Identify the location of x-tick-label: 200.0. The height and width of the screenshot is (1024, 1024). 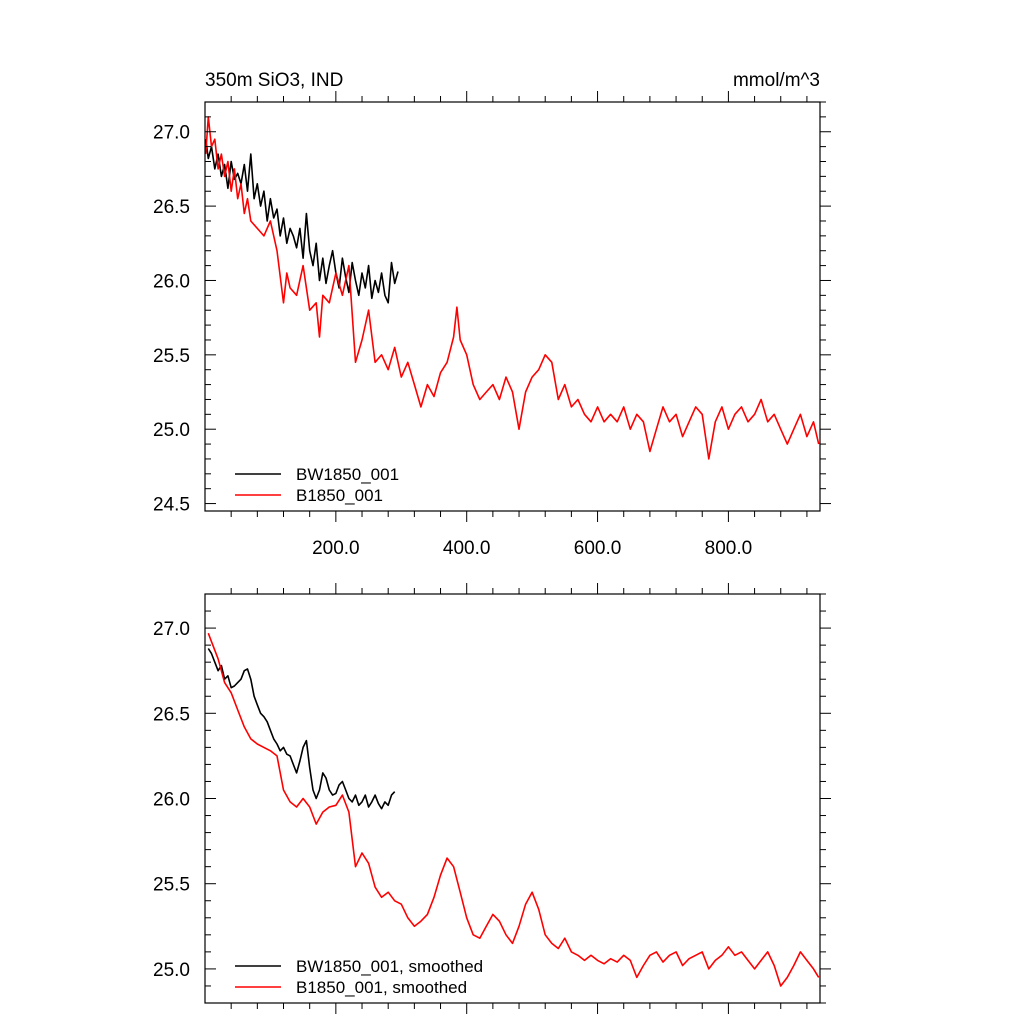
(336, 548).